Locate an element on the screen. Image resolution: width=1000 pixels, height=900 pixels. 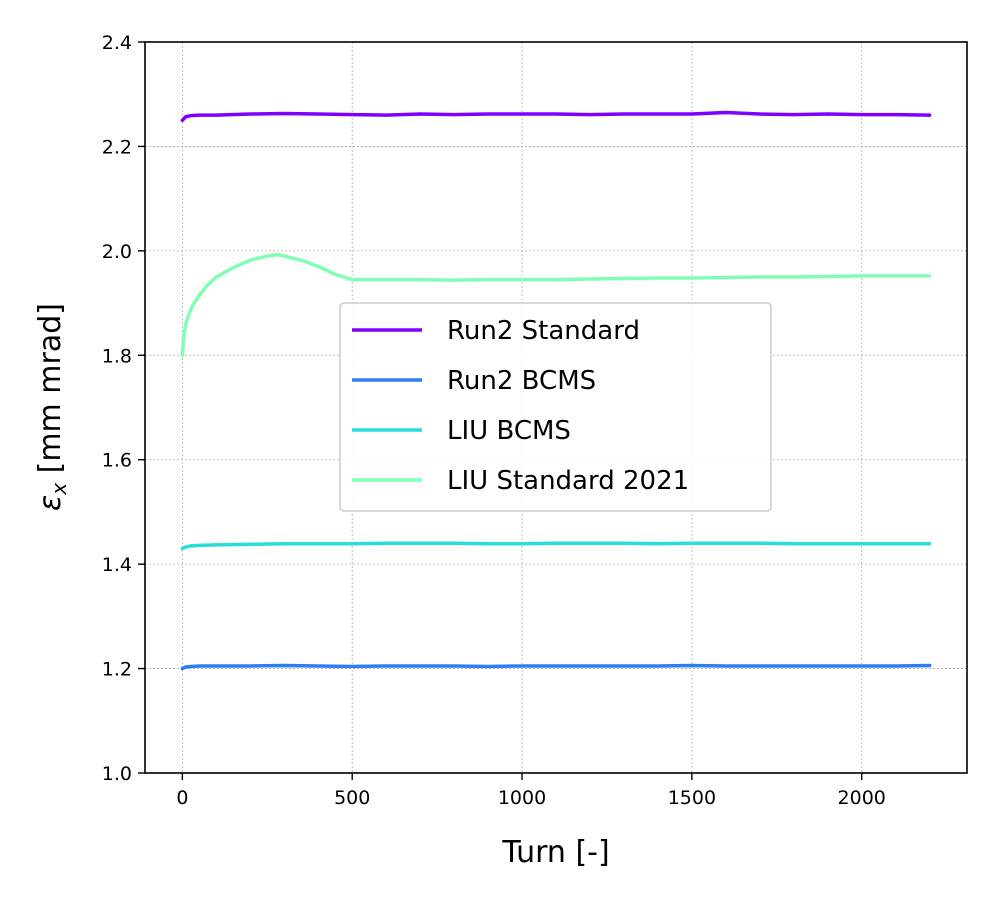
y-tick-label: 1.8 is located at coordinates (117, 356).